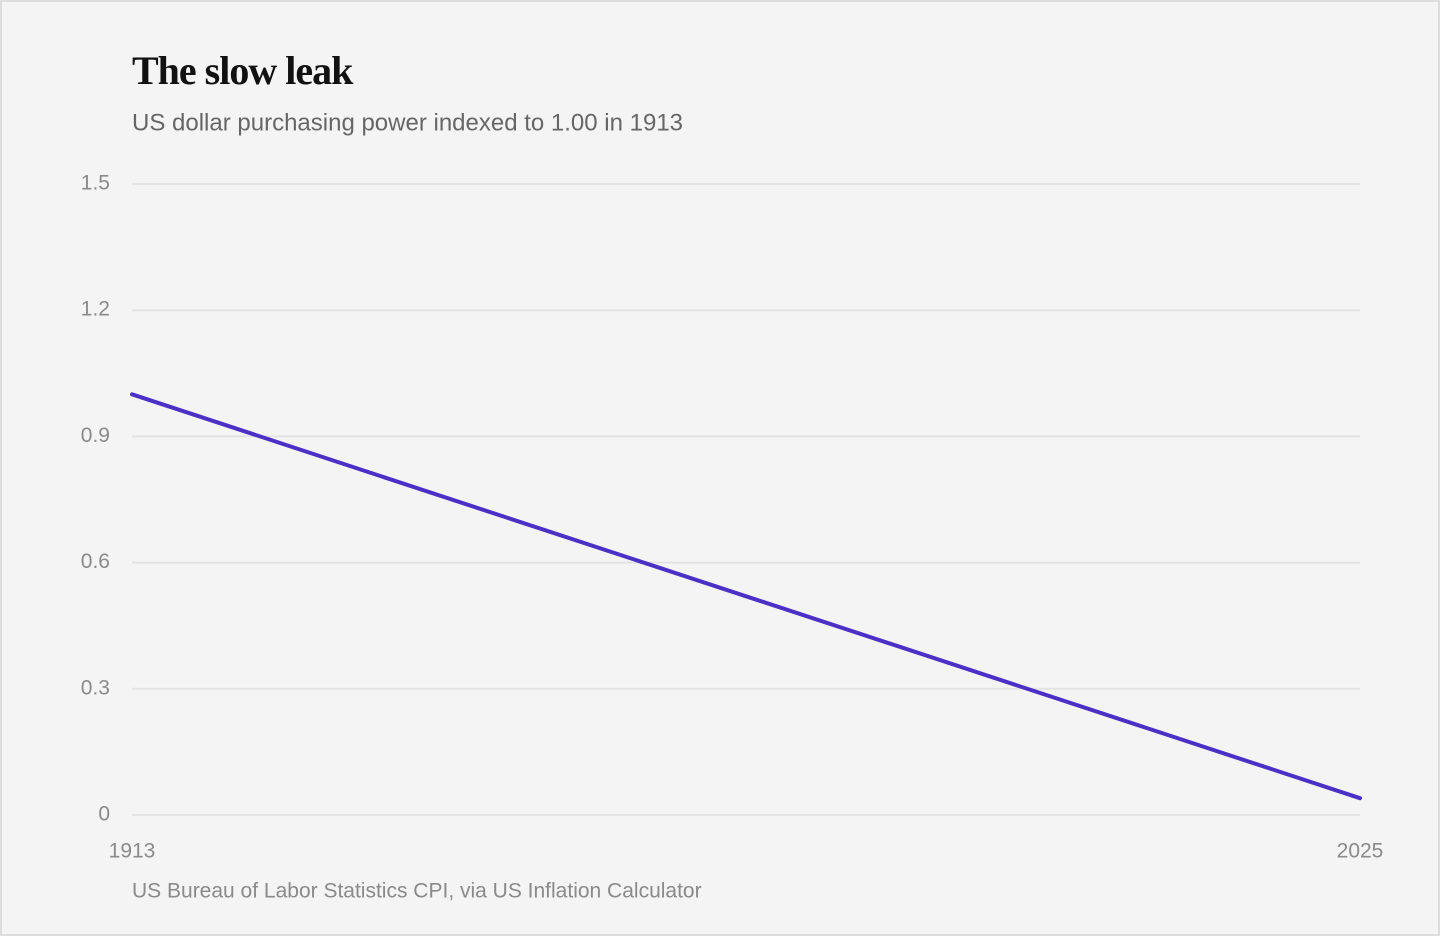 This screenshot has width=1440, height=936. What do you see at coordinates (95, 435) in the screenshot?
I see `y-tick-label: 0.9` at bounding box center [95, 435].